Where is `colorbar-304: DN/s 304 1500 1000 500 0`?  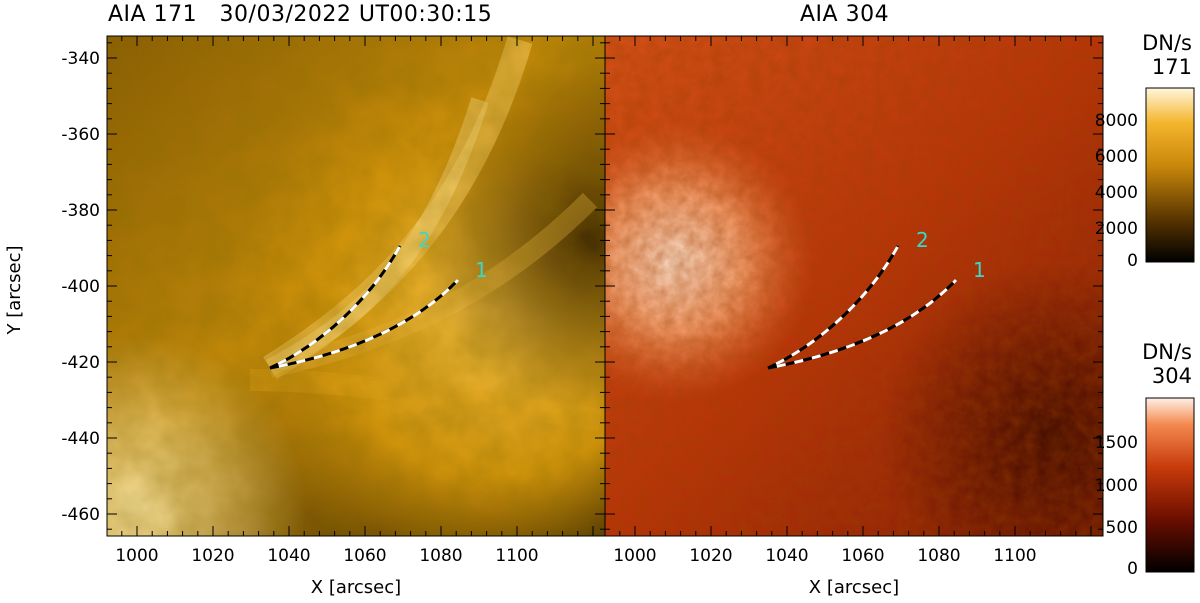
colorbar-304: DN/s 304 1500 1000 500 0 is located at coordinates (1145, 459).